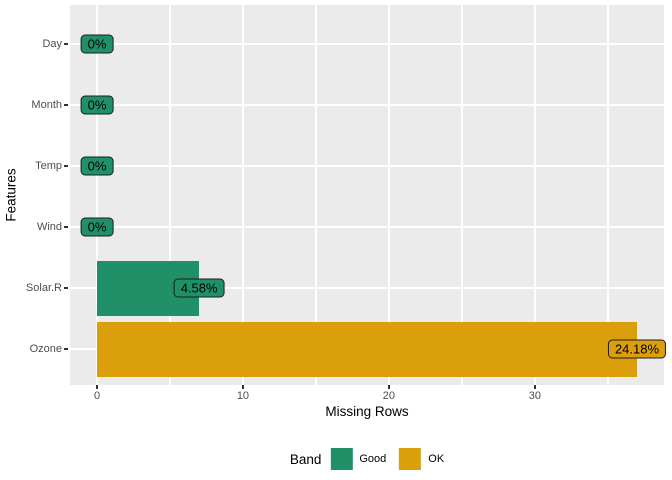 Image resolution: width=672 pixels, height=480 pixels. I want to click on bar-label-day: 0%, so click(97, 44).